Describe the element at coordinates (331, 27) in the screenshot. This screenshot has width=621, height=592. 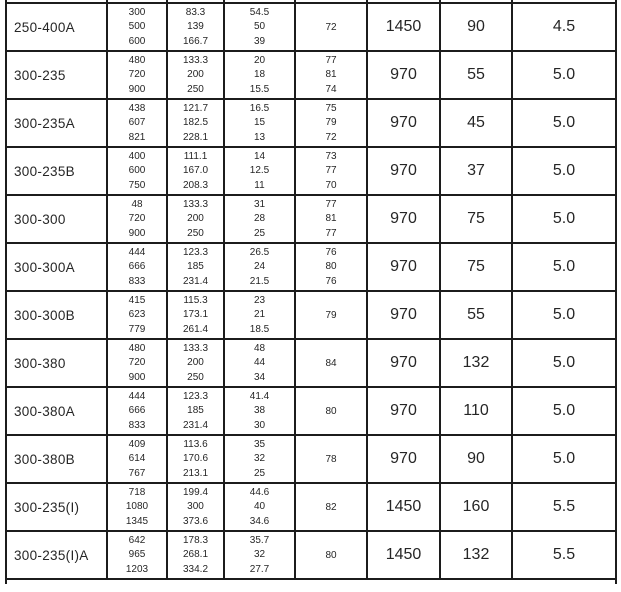
I see `efficiency-cell-value: 72` at that location.